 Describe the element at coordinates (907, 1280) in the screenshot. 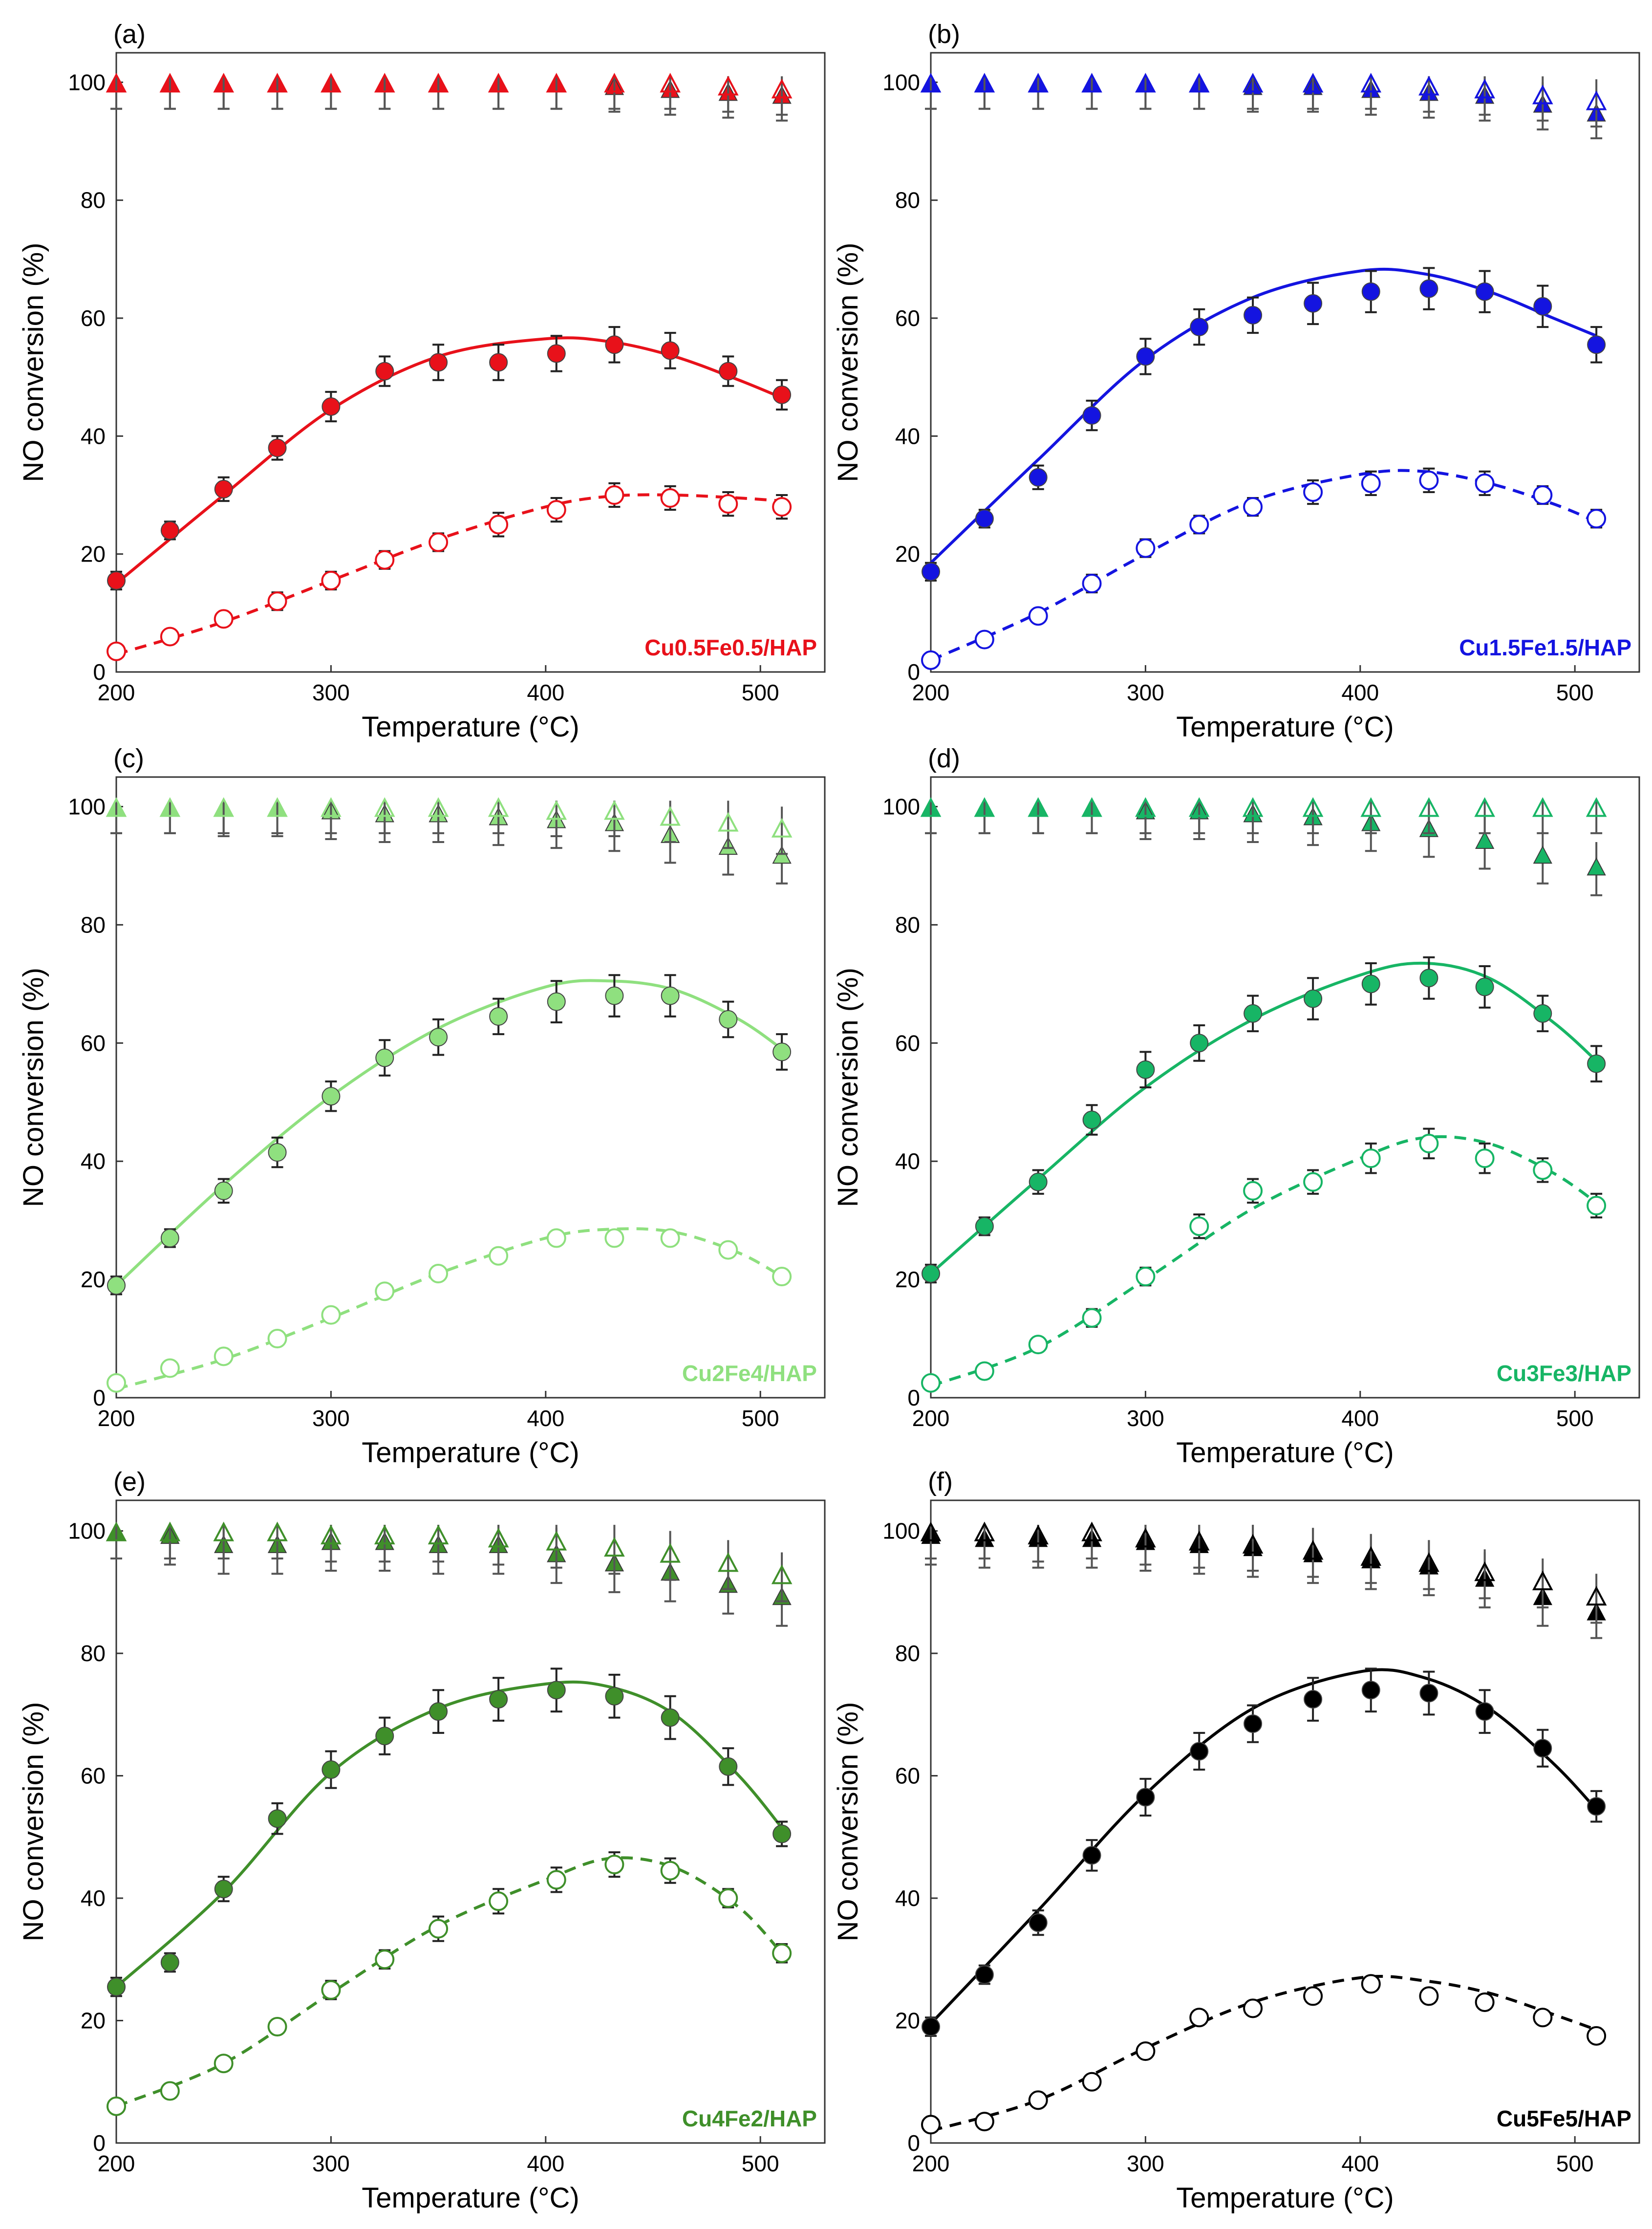

I see `y-tick-label: 20` at that location.